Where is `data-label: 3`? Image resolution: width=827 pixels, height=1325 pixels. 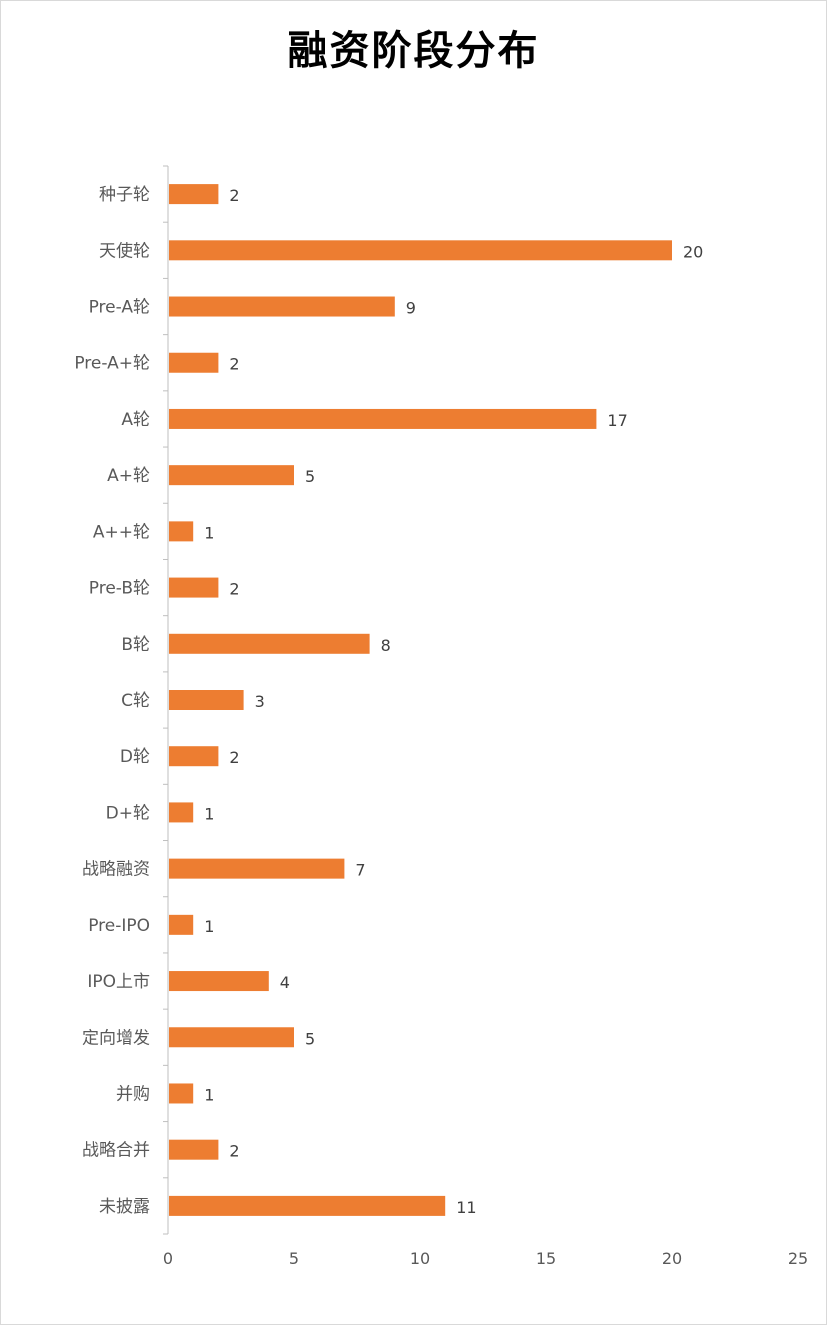 data-label: 3 is located at coordinates (260, 701).